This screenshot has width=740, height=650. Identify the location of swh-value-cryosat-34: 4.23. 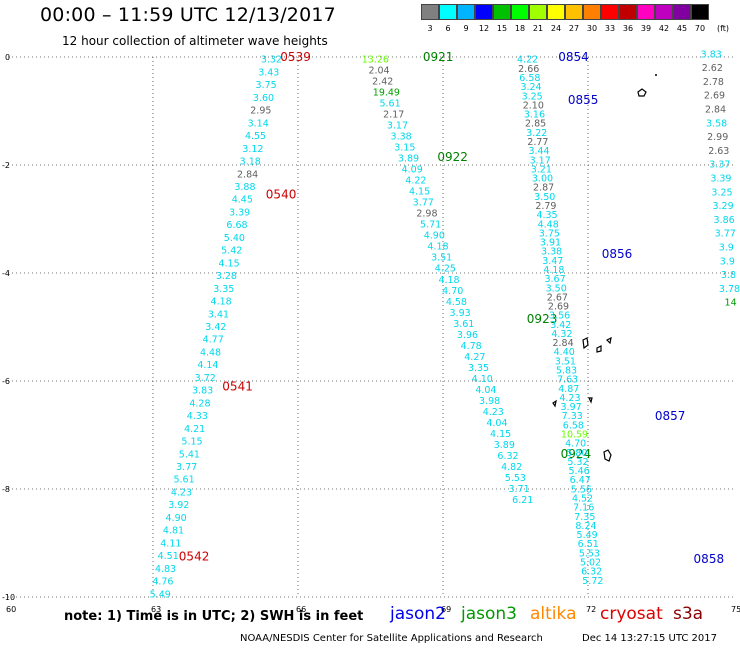
(181, 492).